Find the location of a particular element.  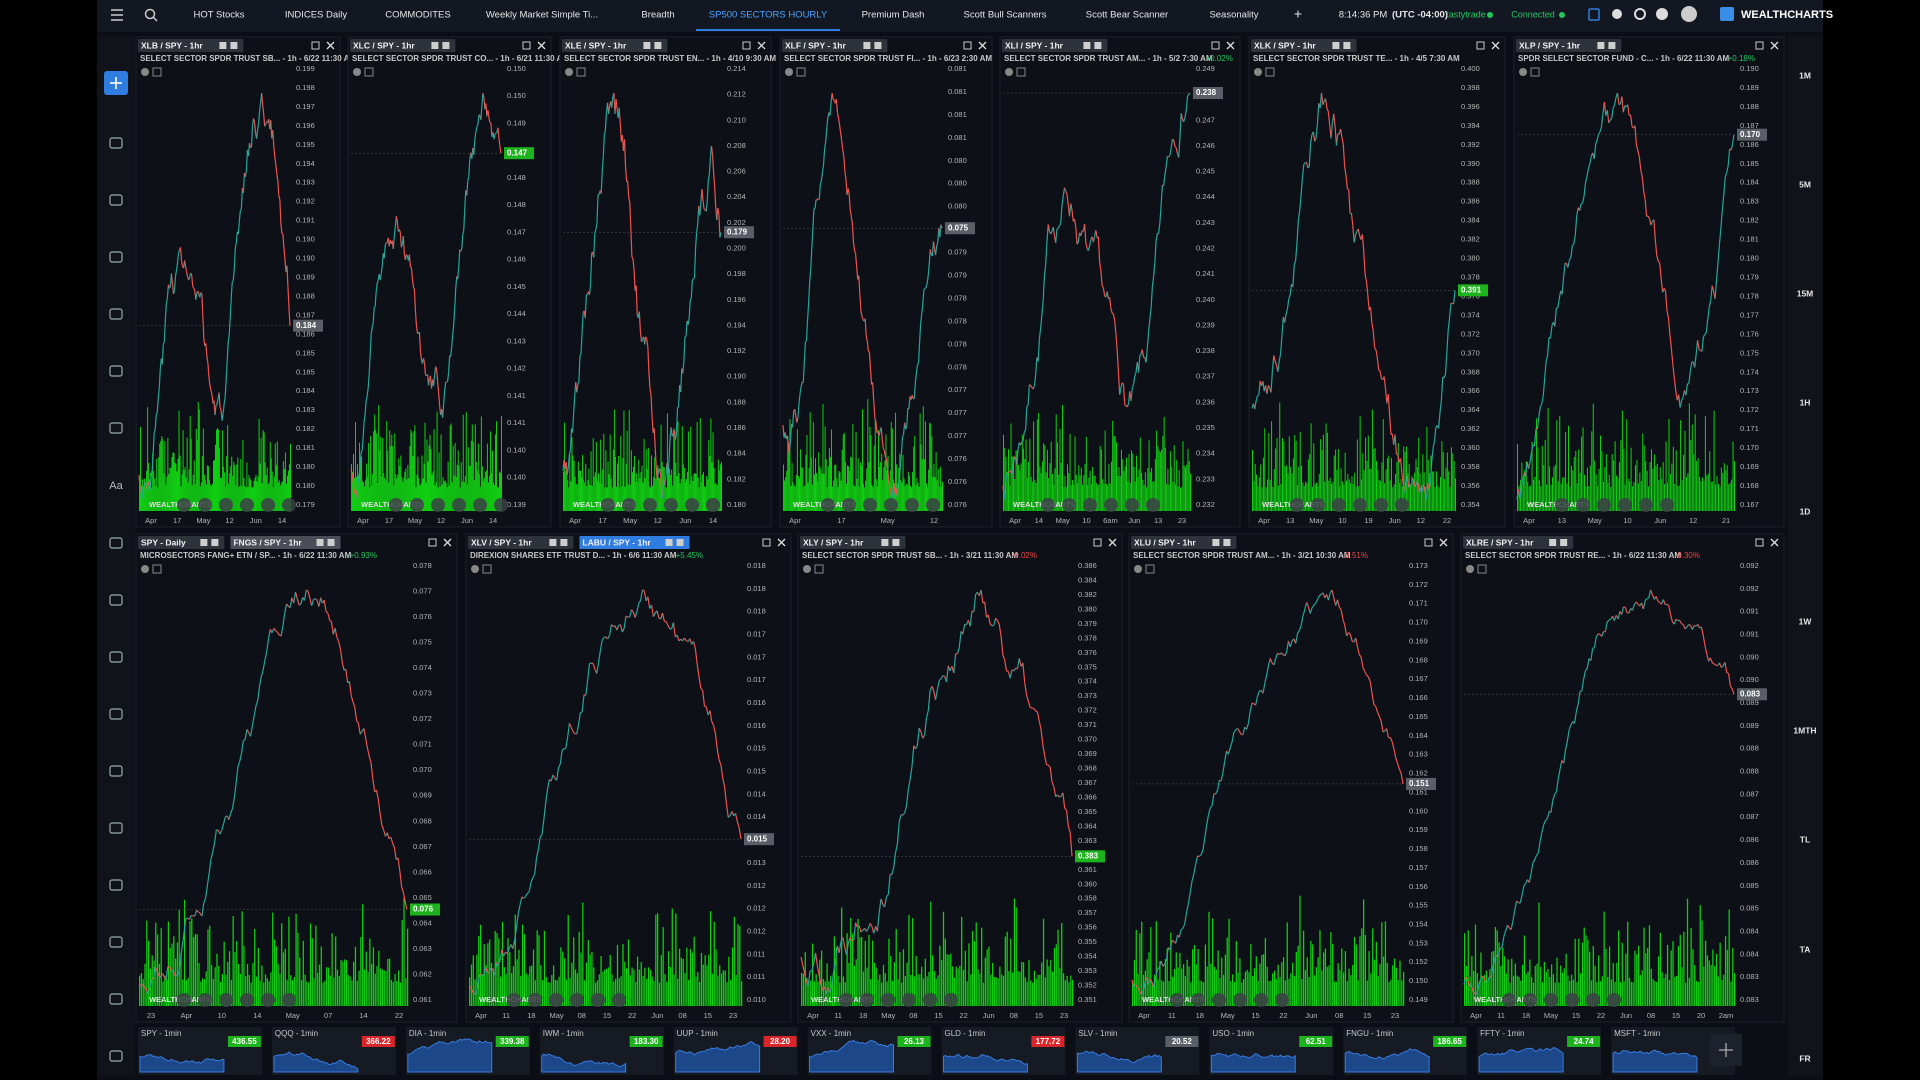

menu-icon is located at coordinates (117, 15).